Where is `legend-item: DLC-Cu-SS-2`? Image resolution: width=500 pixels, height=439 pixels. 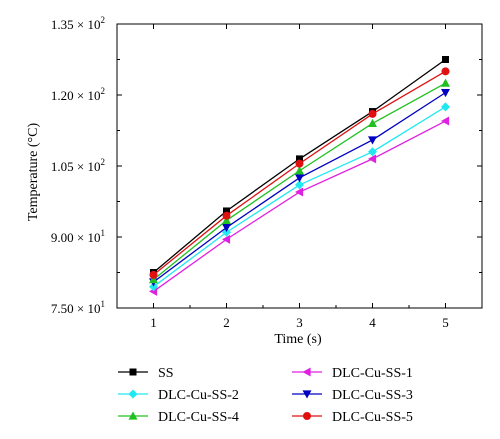
legend-item: DLC-Cu-SS-2 is located at coordinates (178, 395).